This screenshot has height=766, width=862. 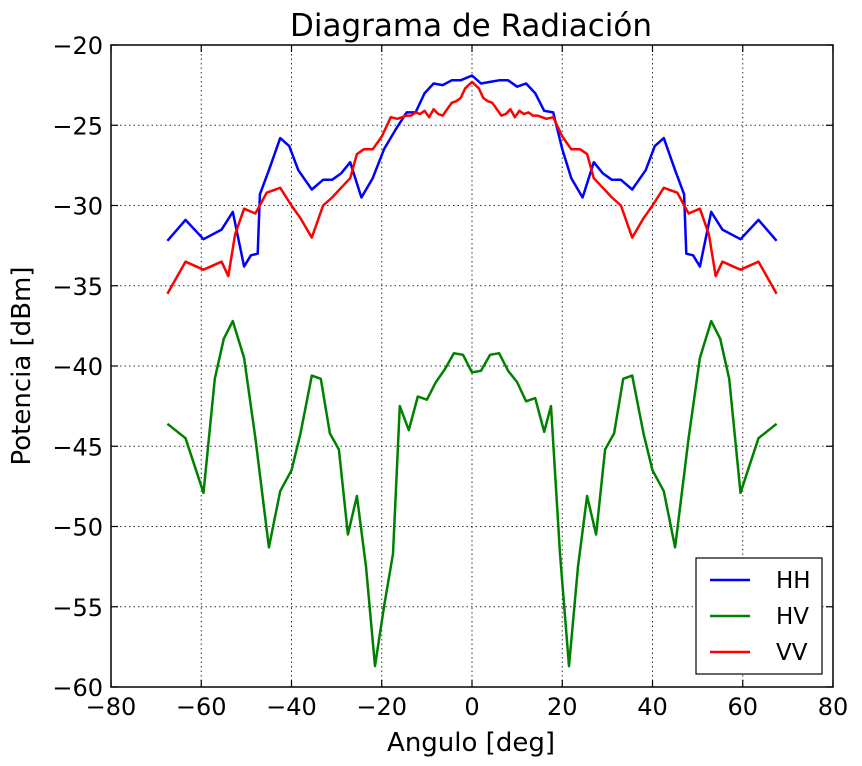 What do you see at coordinates (291, 707) in the screenshot?
I see `x-tick-label: −40` at bounding box center [291, 707].